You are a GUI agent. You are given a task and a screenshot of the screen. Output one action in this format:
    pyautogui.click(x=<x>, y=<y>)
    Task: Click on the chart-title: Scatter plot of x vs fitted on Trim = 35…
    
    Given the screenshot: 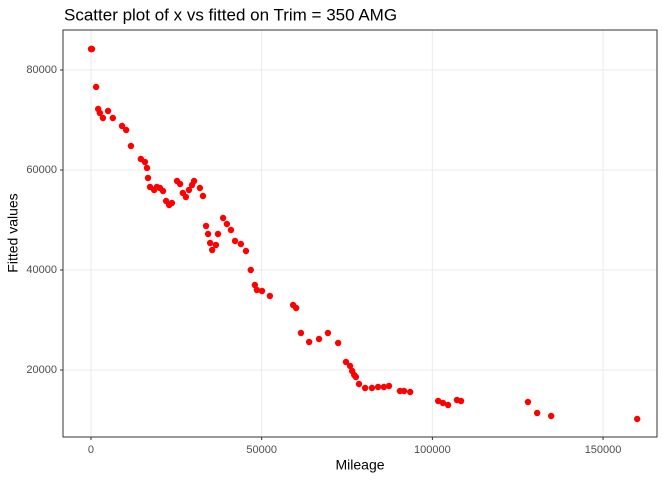 What is the action you would take?
    pyautogui.click(x=230, y=14)
    